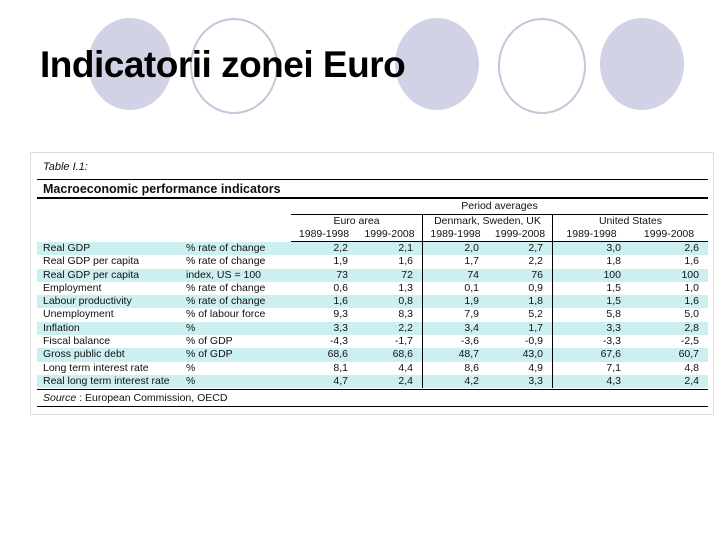  What do you see at coordinates (520, 315) in the screenshot?
I see `value-cell: 5,2` at bounding box center [520, 315].